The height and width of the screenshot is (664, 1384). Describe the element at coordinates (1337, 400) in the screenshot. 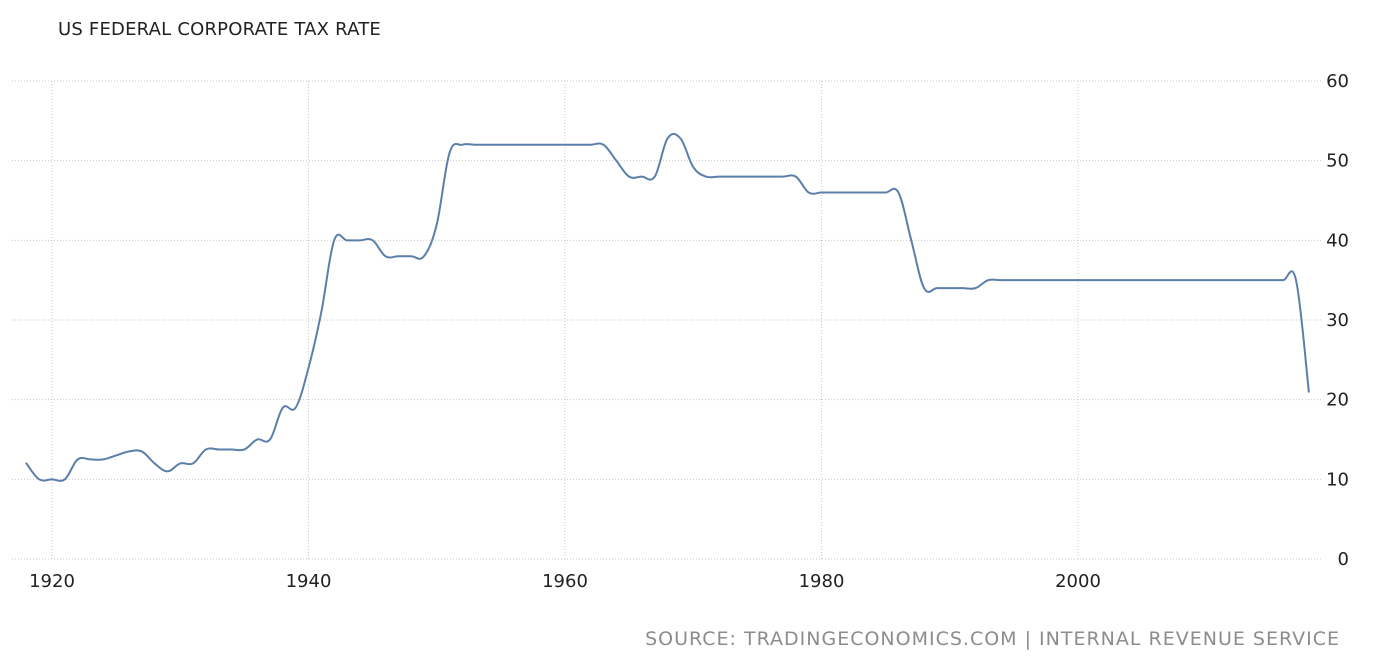

I see `y-tick-label: 20` at that location.